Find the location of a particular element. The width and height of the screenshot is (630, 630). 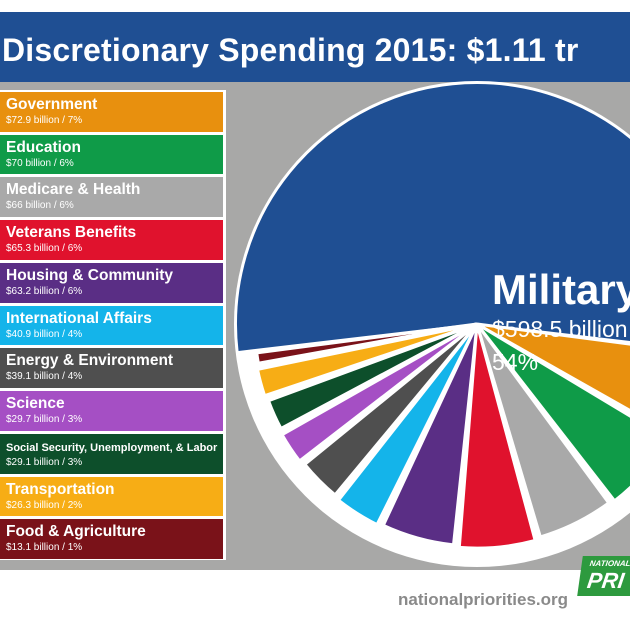

logo-text-top: NATIONAL is located at coordinates (609, 563).